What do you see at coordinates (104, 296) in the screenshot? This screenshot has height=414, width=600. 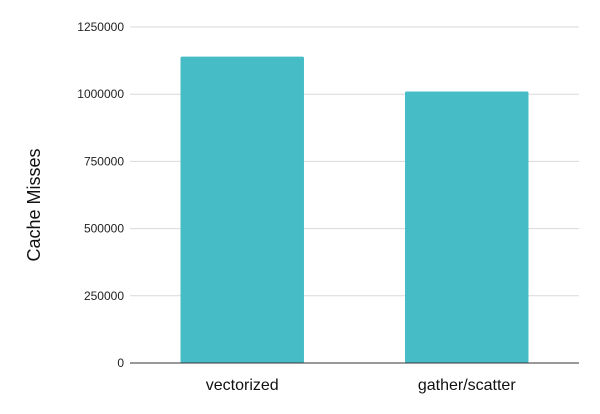 I see `y-tick-label: 250000` at bounding box center [104, 296].